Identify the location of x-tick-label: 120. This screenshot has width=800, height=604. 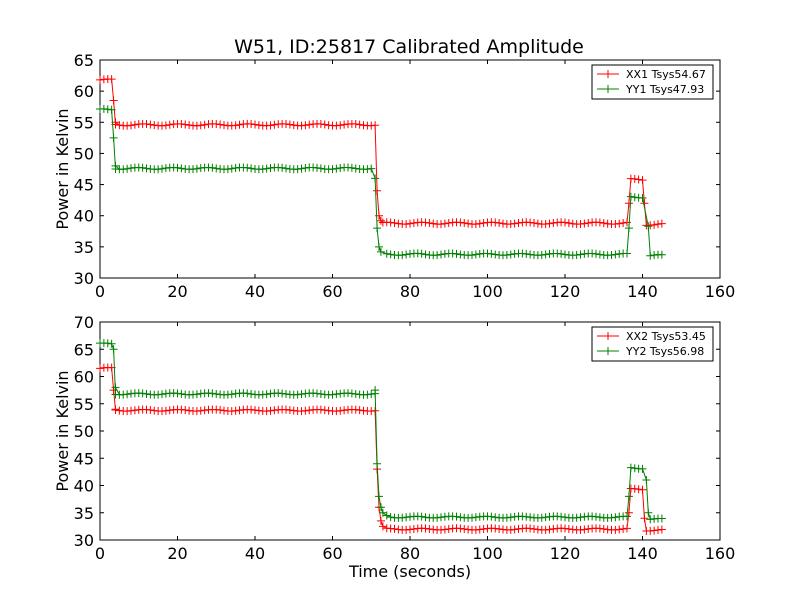
(565, 291).